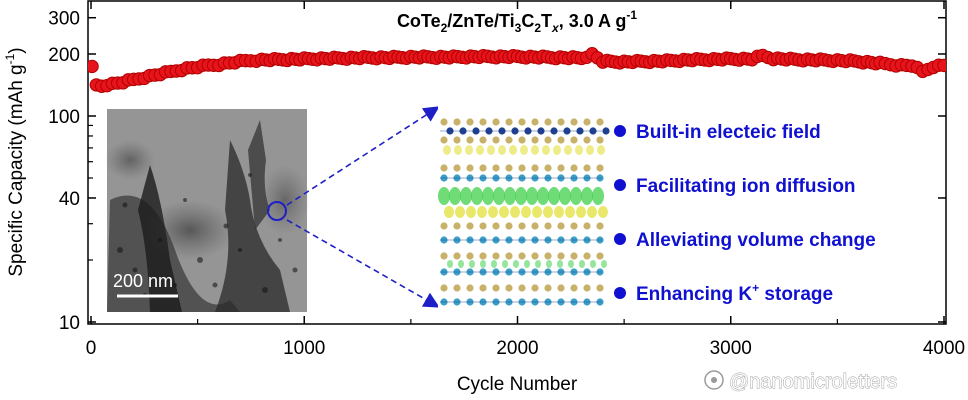  Describe the element at coordinates (277, 211) in the screenshot. I see `highlight-circle` at that location.